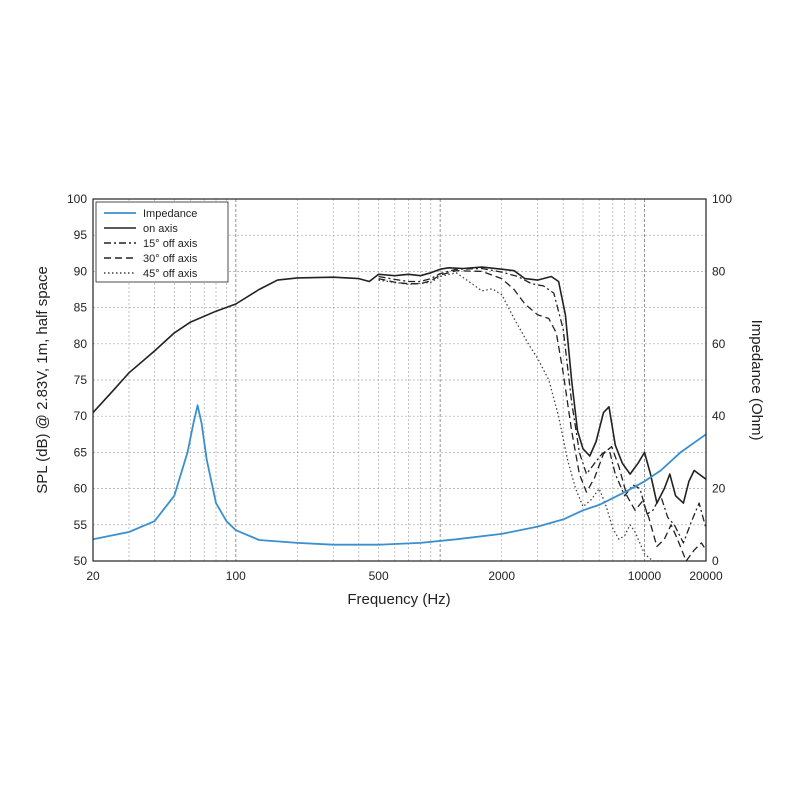  Describe the element at coordinates (170, 274) in the screenshot. I see `legend-label: 45° off axis` at that location.